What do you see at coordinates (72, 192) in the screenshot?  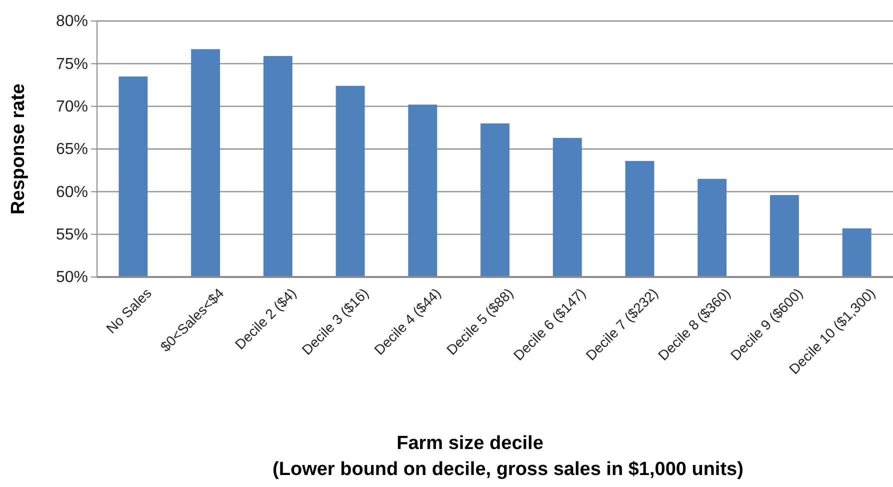 I see `y-tick-label: 60%` at bounding box center [72, 192].